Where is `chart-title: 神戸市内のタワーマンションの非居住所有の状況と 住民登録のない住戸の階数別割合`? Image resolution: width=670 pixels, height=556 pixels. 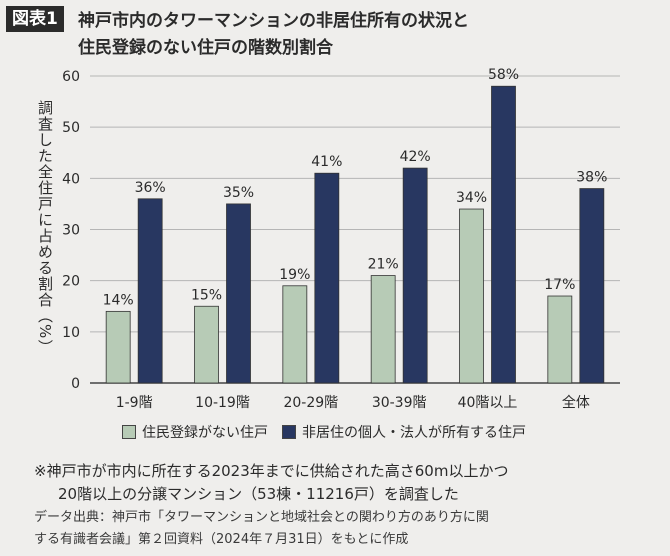 chart-title: 神戸市内のタワーマンションの非居住所有の状況と 住民登録のない住戸の階数別割合 is located at coordinates (368, 35).